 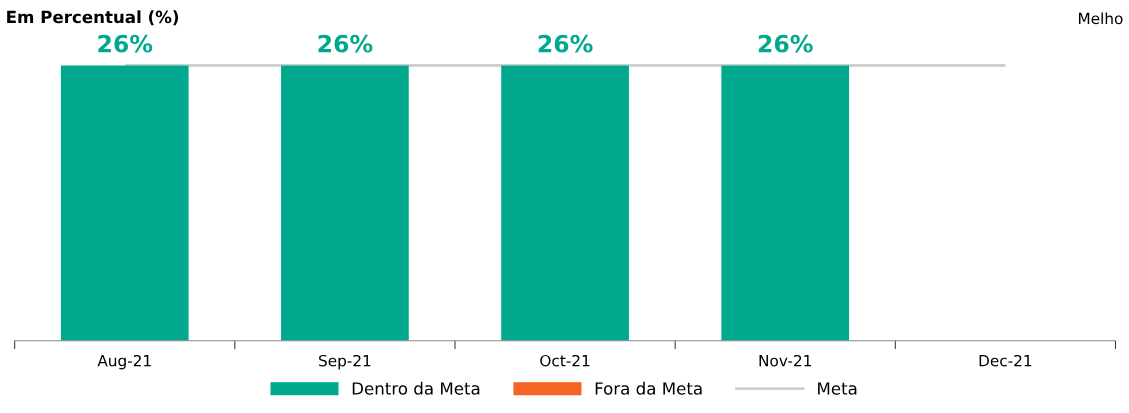 I want to click on x-tick-label: Aug-21, so click(x=124, y=362).